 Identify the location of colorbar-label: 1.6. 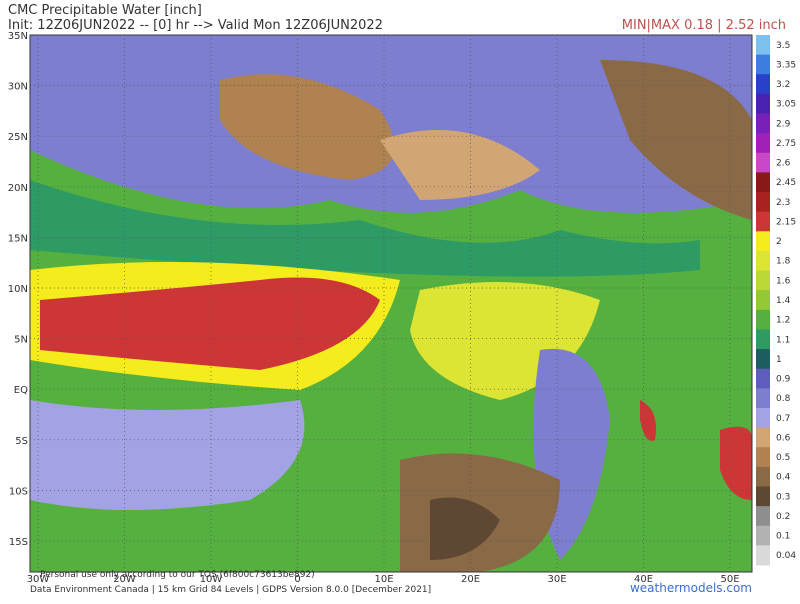
(783, 281).